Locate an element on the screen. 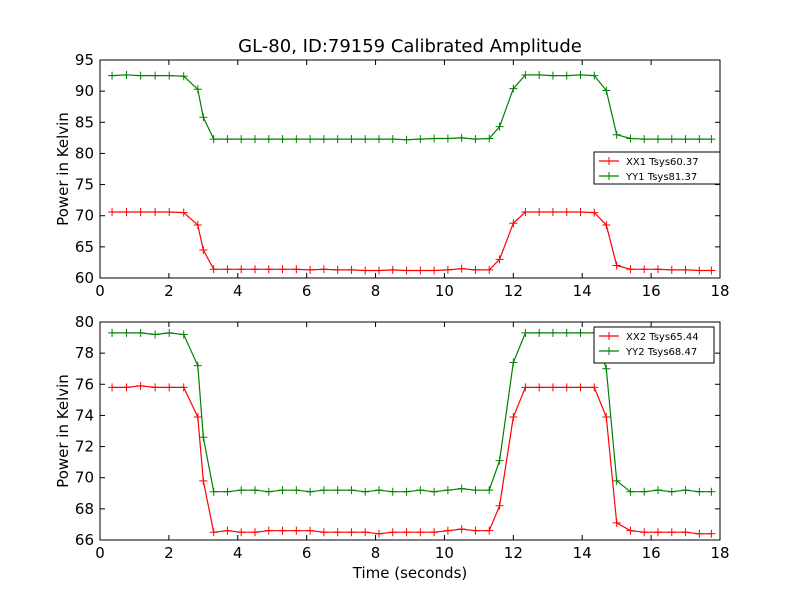 This screenshot has height=604, width=800. x-axis-label: Time (seconds) is located at coordinates (410, 573).